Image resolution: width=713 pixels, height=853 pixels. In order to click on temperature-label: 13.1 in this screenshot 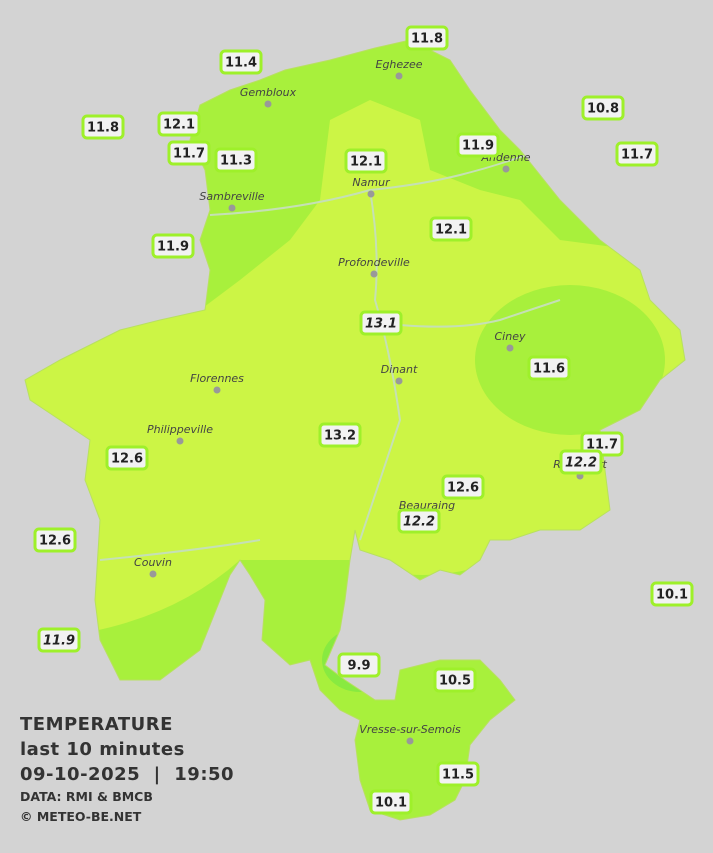, I will do `click(381, 324)`.